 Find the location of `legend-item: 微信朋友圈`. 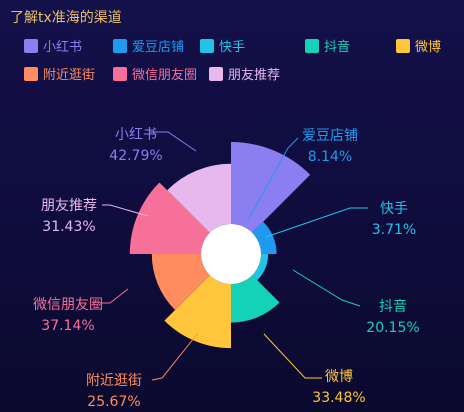

legend-item: 微信朋友圈 is located at coordinates (155, 73).